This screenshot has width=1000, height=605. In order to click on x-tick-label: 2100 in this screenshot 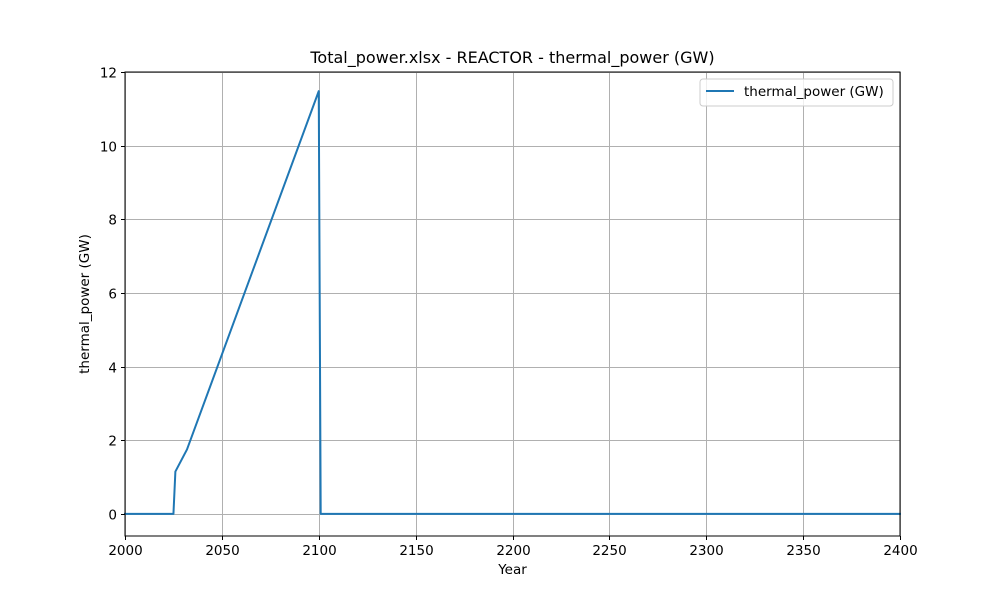, I will do `click(319, 551)`.